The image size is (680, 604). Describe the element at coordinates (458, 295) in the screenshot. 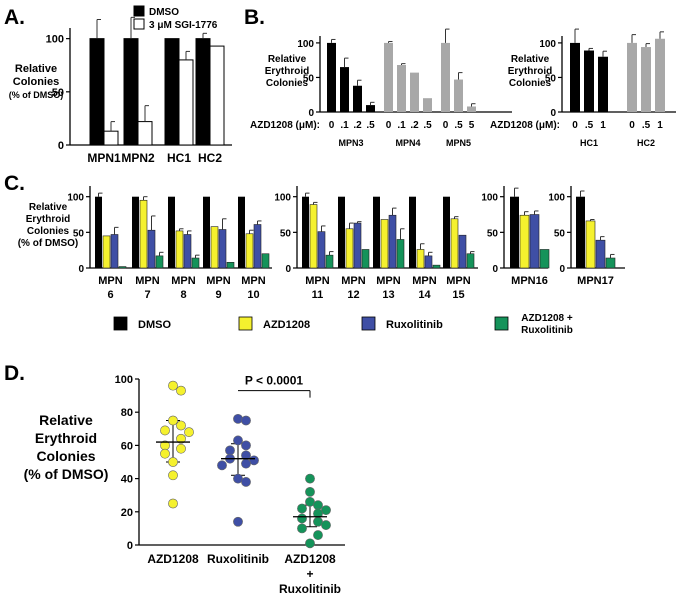

I see `panel-c-sample-number: 15` at that location.